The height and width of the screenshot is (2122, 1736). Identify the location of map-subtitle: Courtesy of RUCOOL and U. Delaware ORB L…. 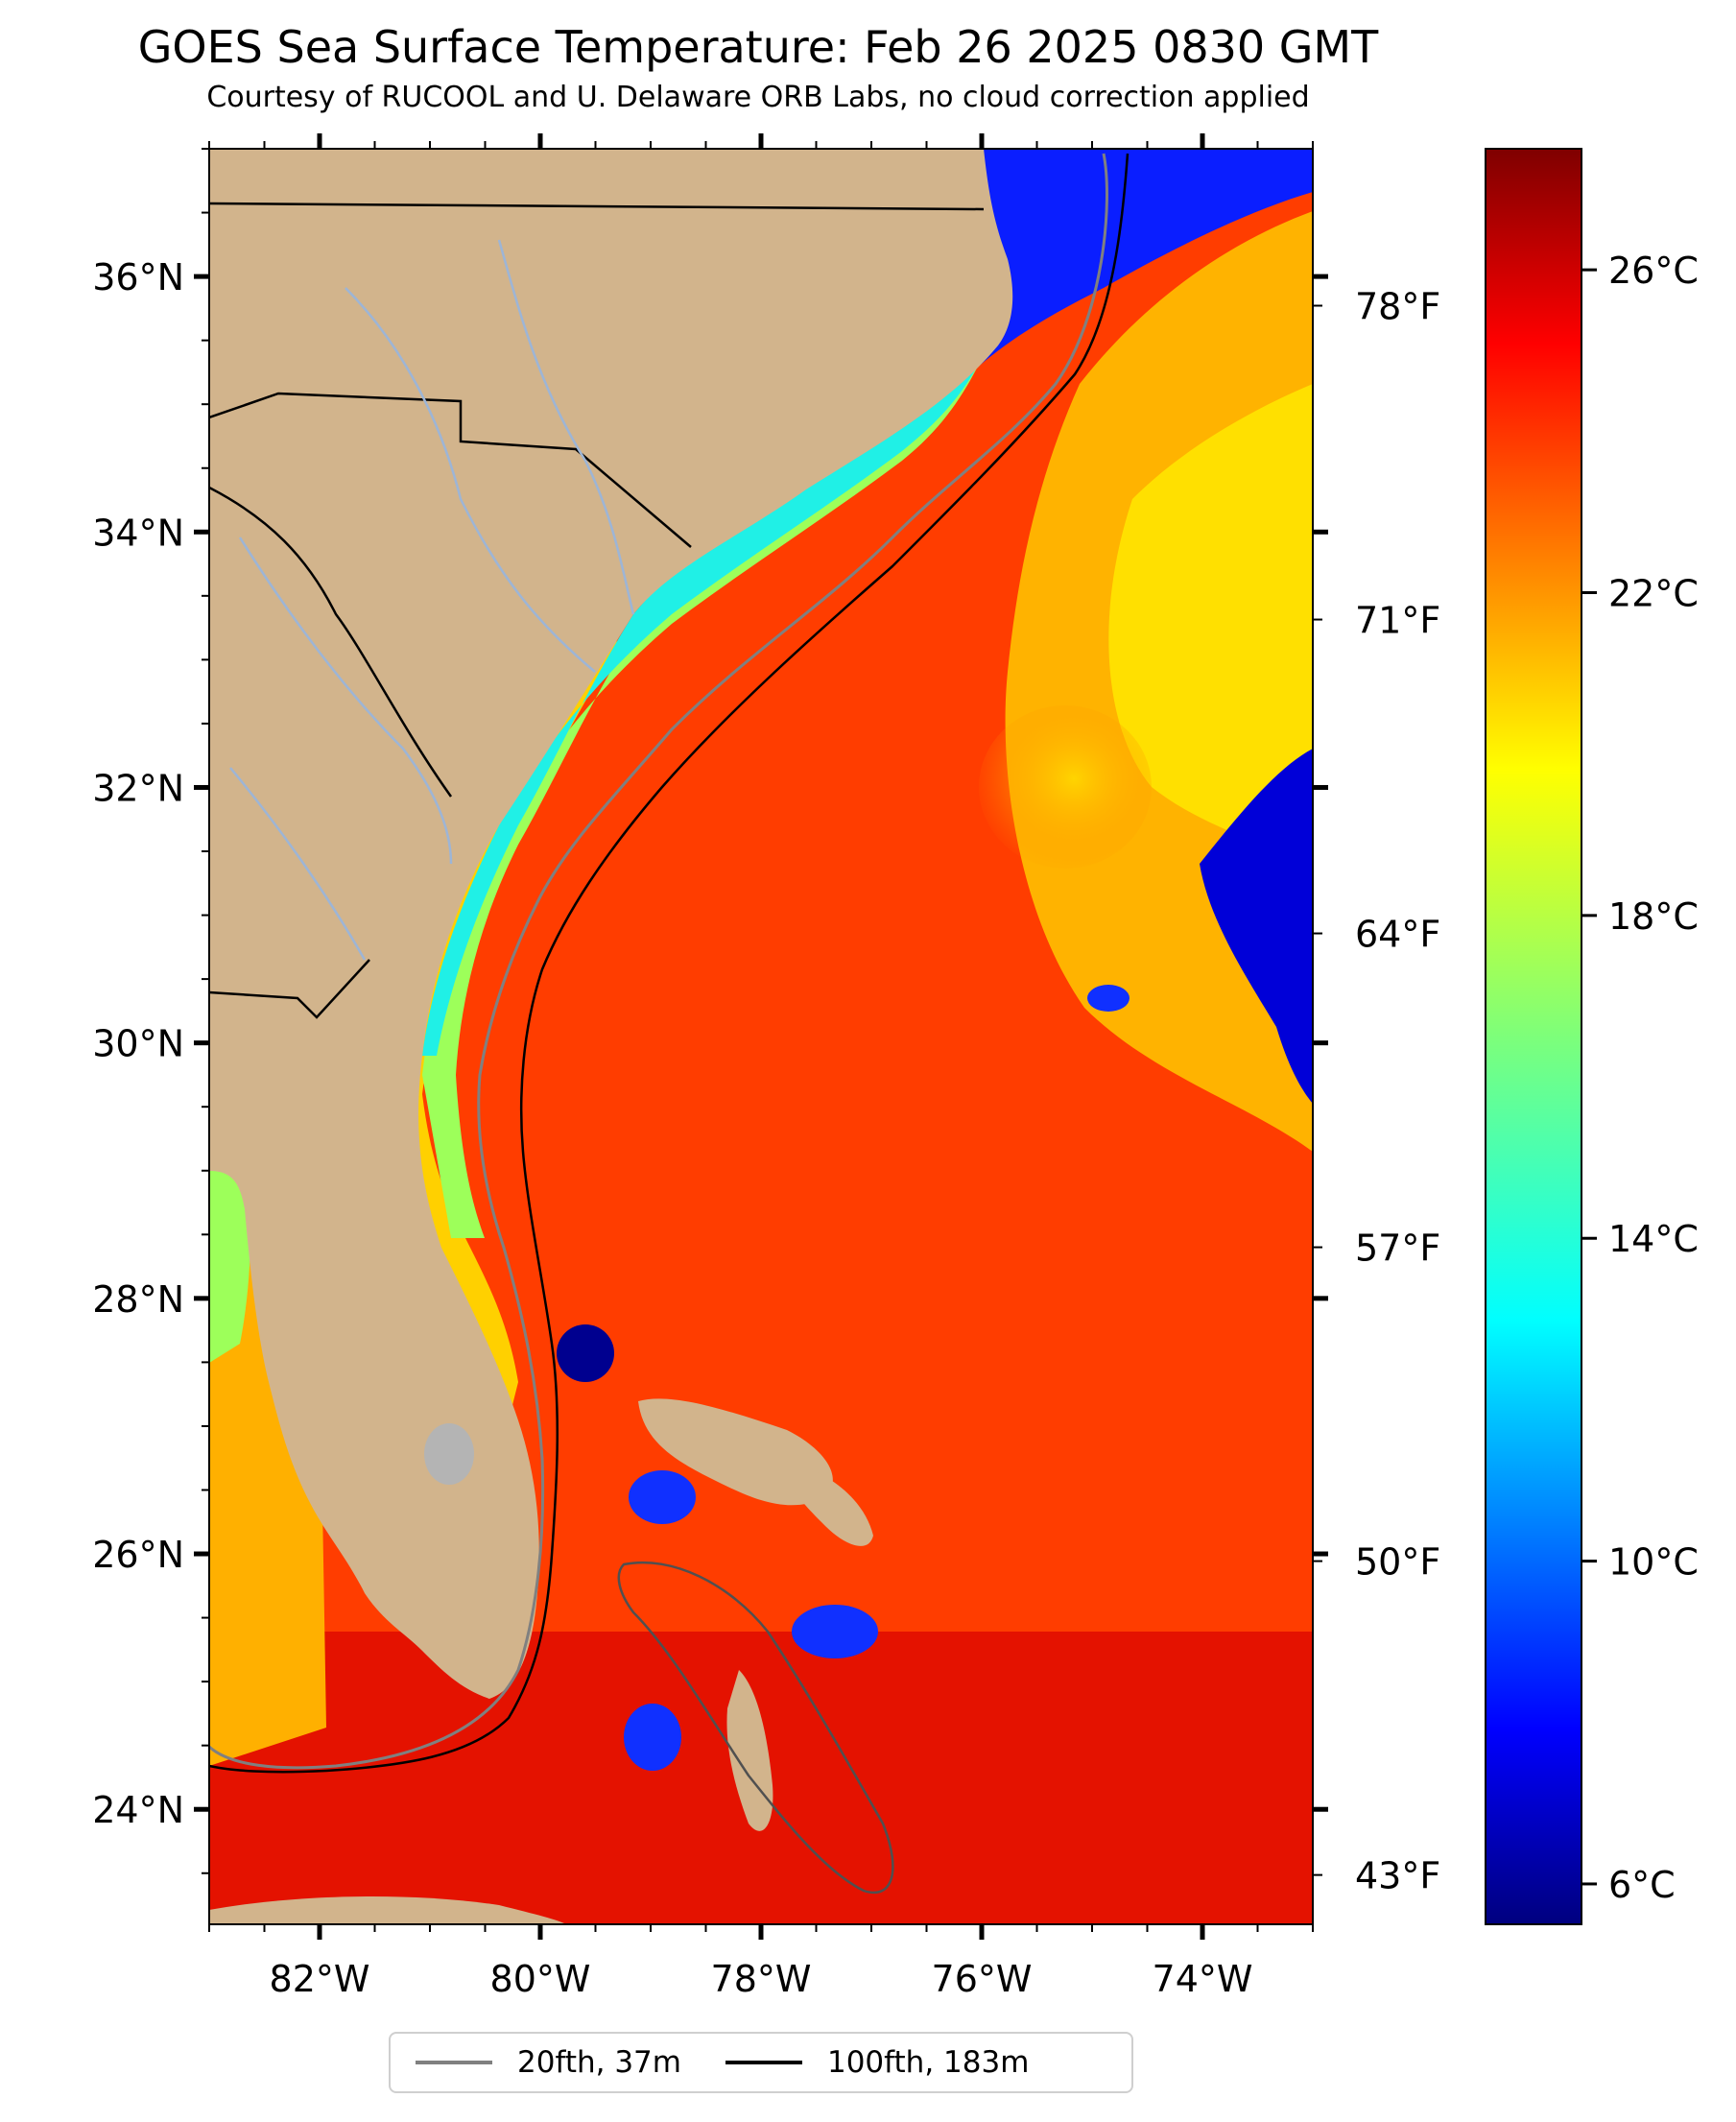
(758, 97).